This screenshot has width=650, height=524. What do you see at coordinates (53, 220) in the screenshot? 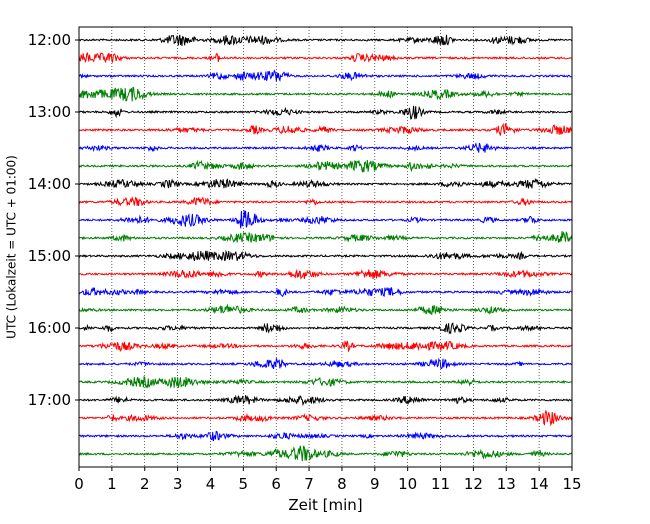
I see `y-axis-ticks: 12:00 13:00 14:00 15:00 16:00 17:00` at bounding box center [53, 220].